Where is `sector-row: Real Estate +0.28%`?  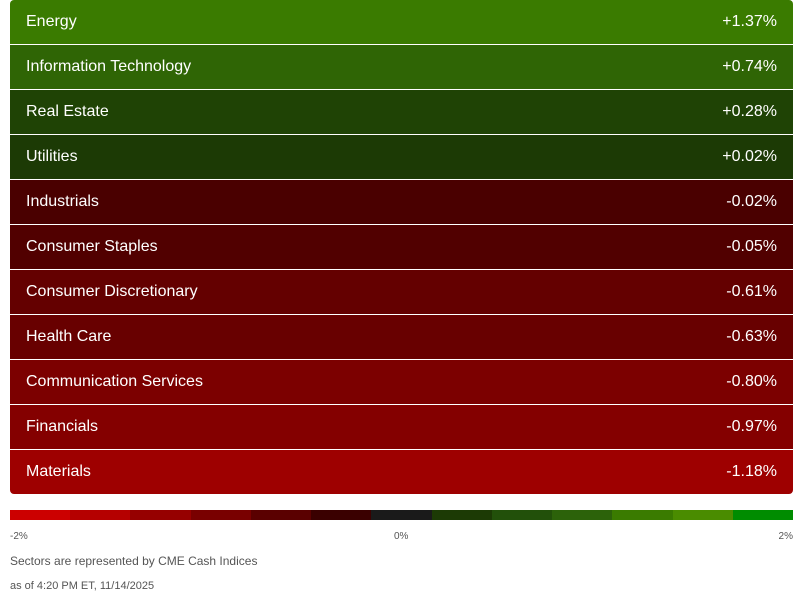 sector-row: Real Estate +0.28% is located at coordinates (401, 112).